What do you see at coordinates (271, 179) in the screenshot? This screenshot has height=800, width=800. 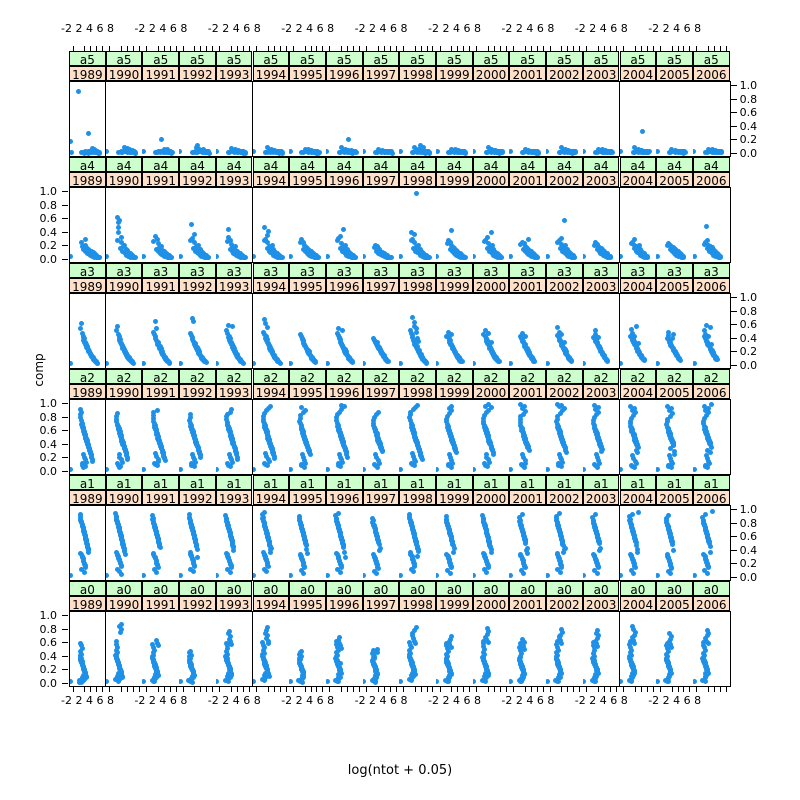 I see `strip-col-label: 1994` at bounding box center [271, 179].